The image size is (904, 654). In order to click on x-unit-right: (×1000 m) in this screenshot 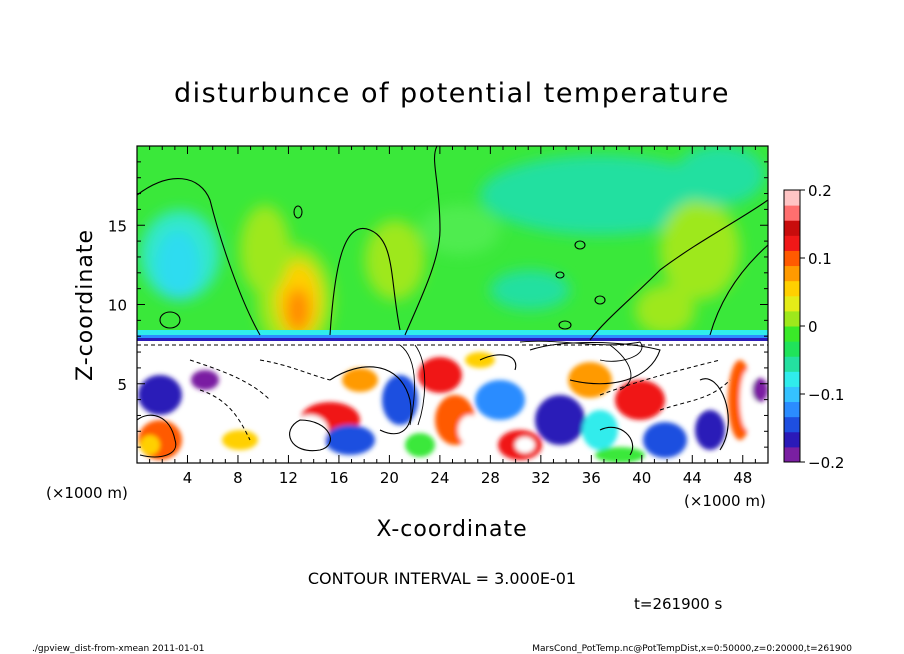, I will do `click(725, 501)`.